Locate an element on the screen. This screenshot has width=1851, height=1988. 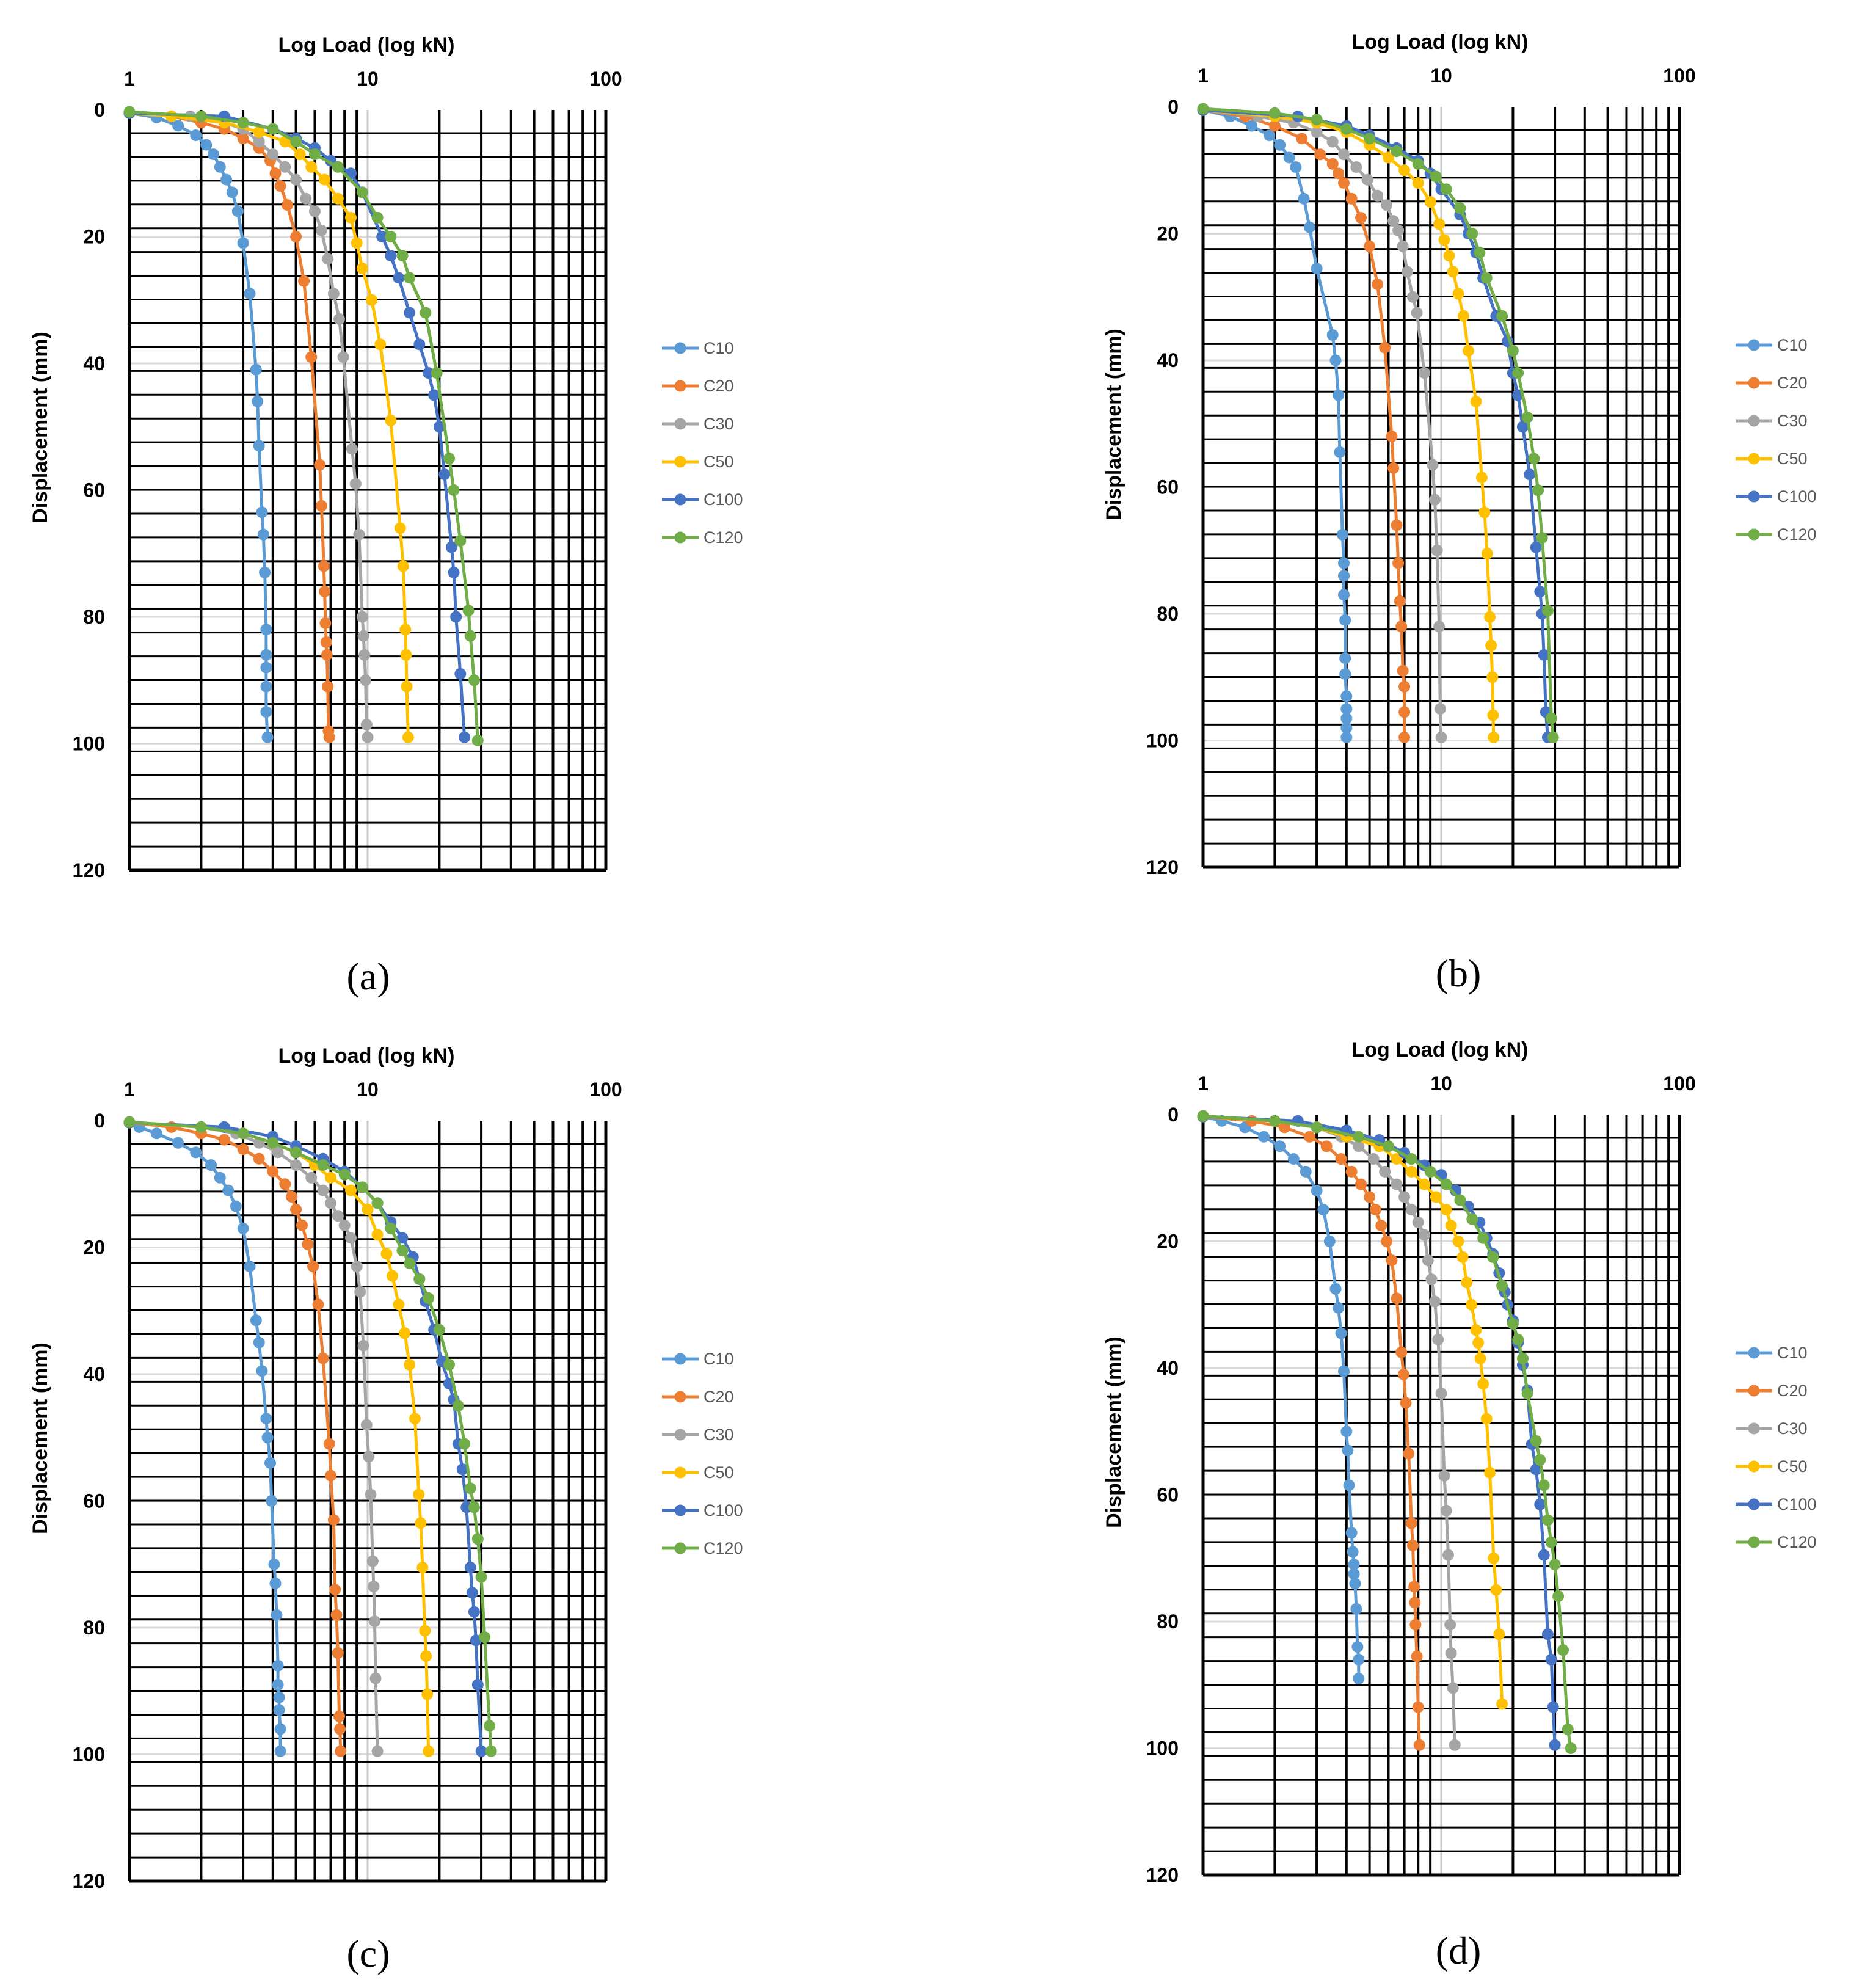
x-tick-label: 1 is located at coordinates (1203, 1083).